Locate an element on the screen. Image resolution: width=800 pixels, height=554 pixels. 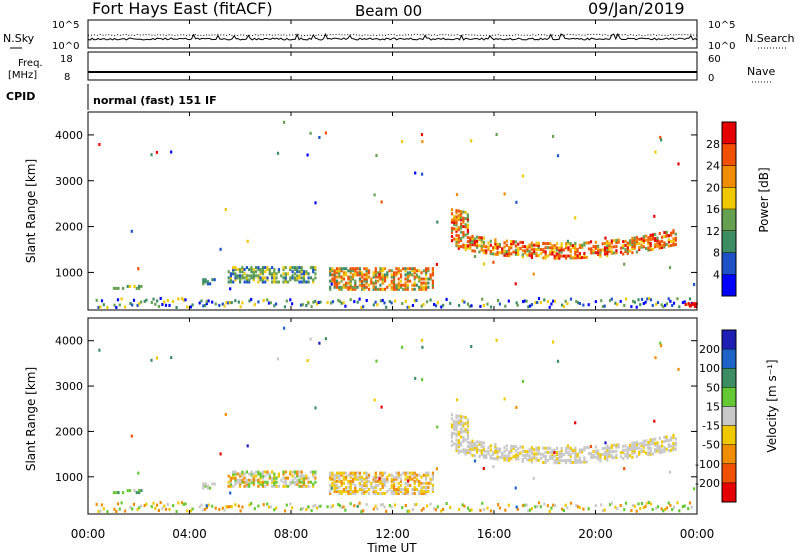
velocity-colorbar-tick: -50 is located at coordinates (711, 445).